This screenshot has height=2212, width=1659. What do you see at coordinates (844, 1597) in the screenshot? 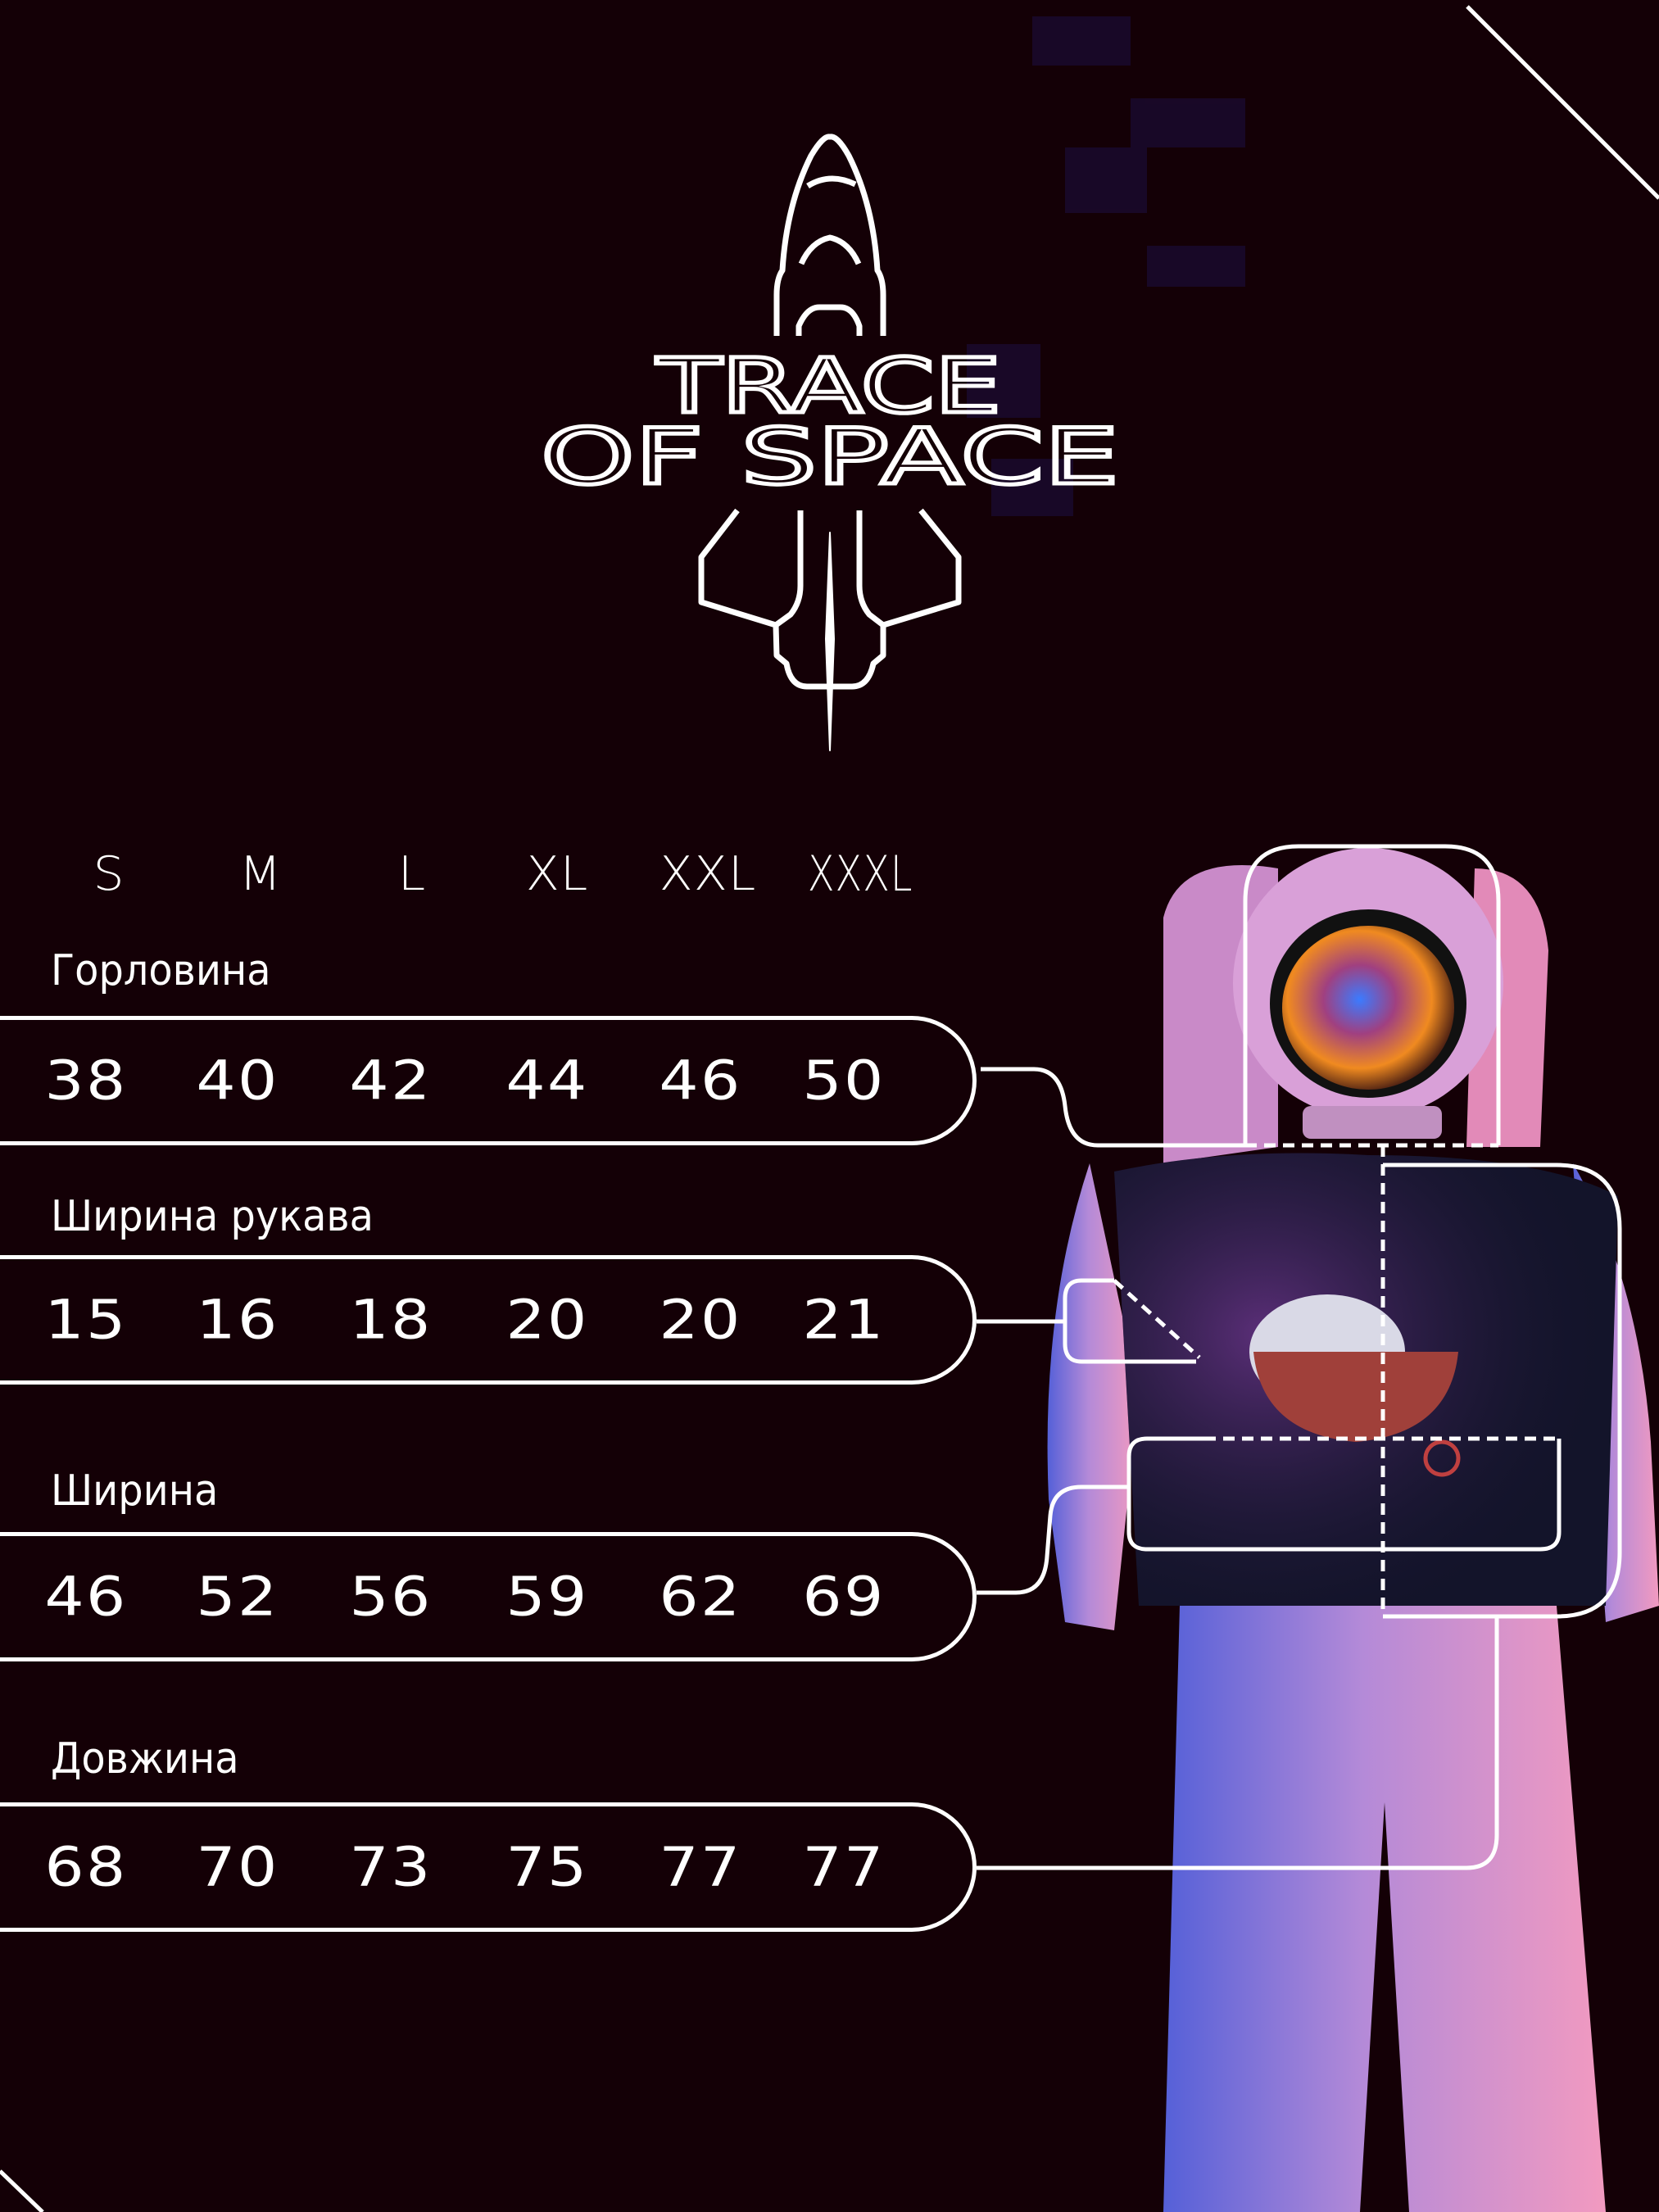
I see `value: 69` at bounding box center [844, 1597].